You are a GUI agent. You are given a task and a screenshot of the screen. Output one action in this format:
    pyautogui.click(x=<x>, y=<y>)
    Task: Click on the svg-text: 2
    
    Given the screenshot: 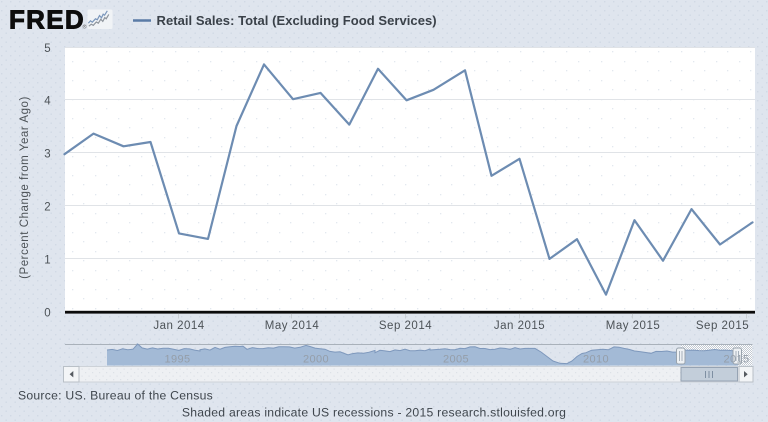 What is the action you would take?
    pyautogui.click(x=47, y=208)
    